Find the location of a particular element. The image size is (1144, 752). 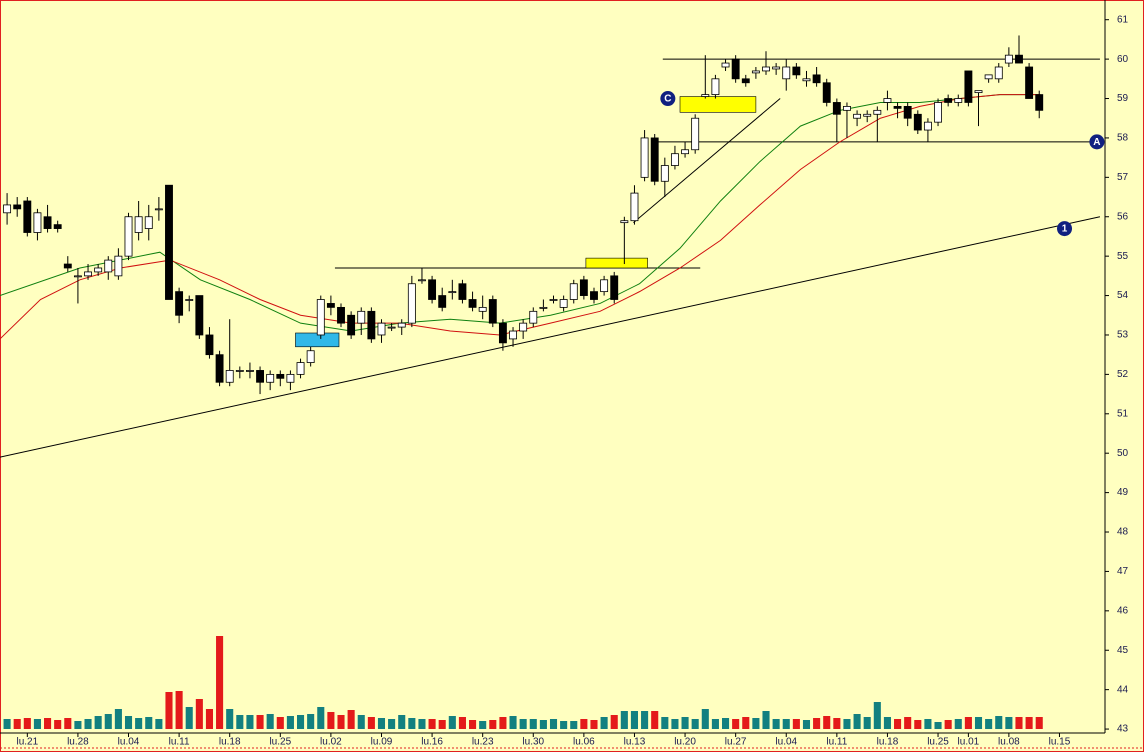

y-tick-label: 60 is located at coordinates (1123, 59).